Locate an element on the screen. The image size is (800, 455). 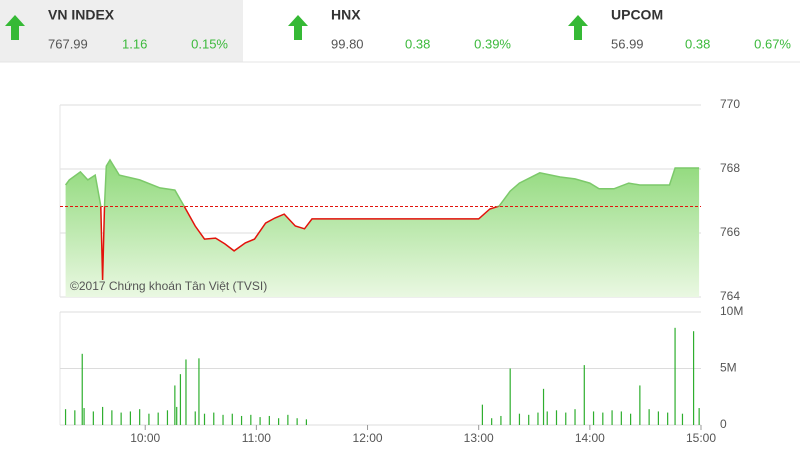
y-tick-label: 0 is located at coordinates (723, 424).